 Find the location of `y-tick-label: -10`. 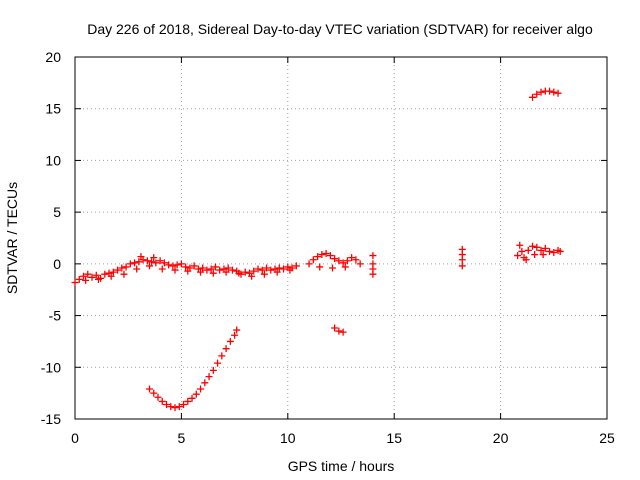

y-tick-label: -10 is located at coordinates (51, 367).